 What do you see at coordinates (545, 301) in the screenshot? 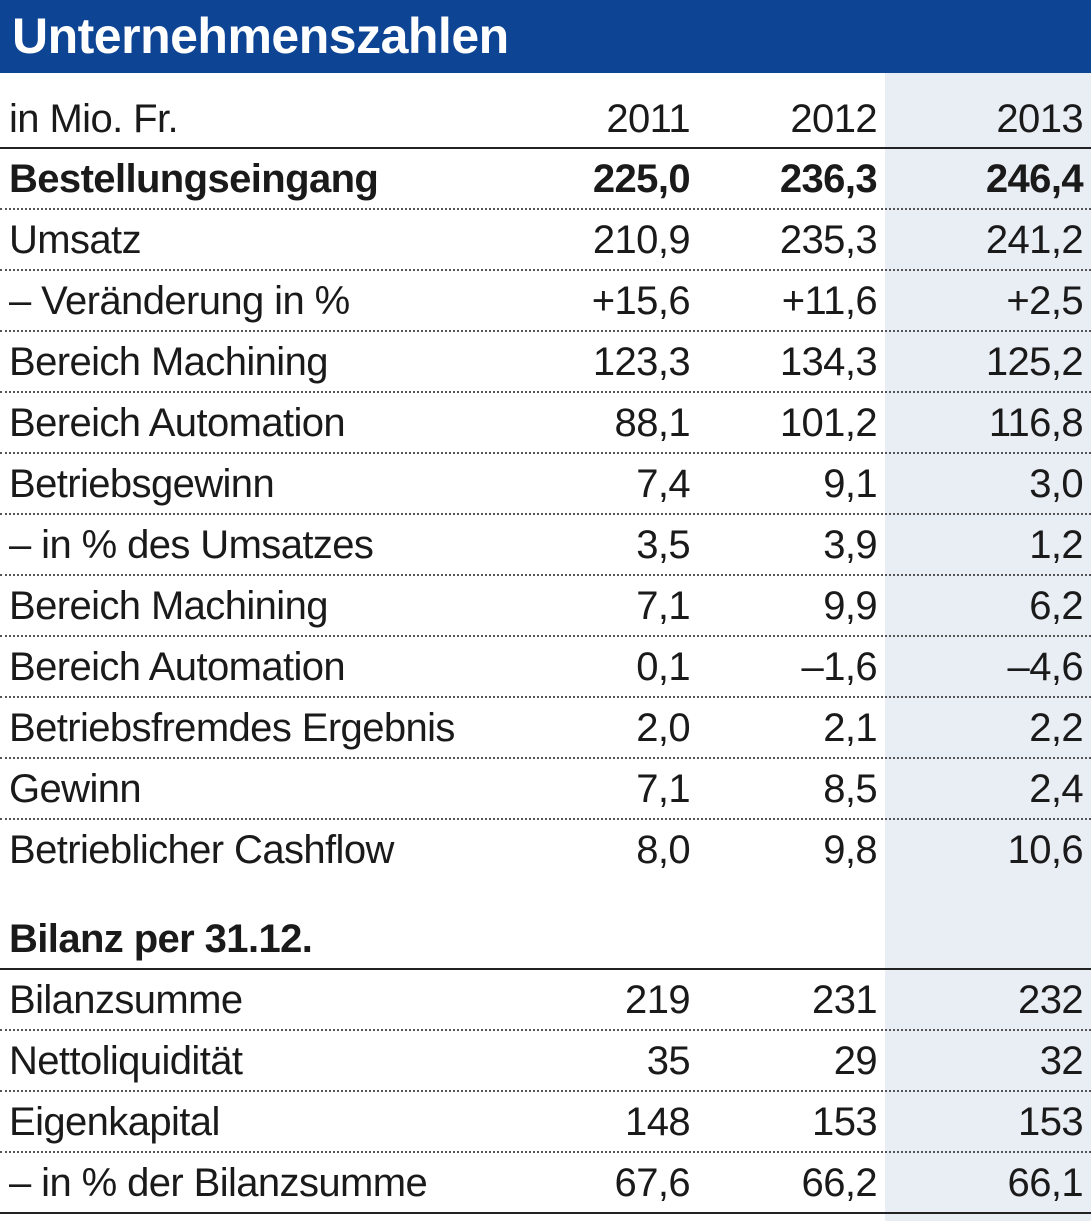
I see `table-row: – Veränderung in % +15,6 +11,6 +2,5` at bounding box center [545, 301].